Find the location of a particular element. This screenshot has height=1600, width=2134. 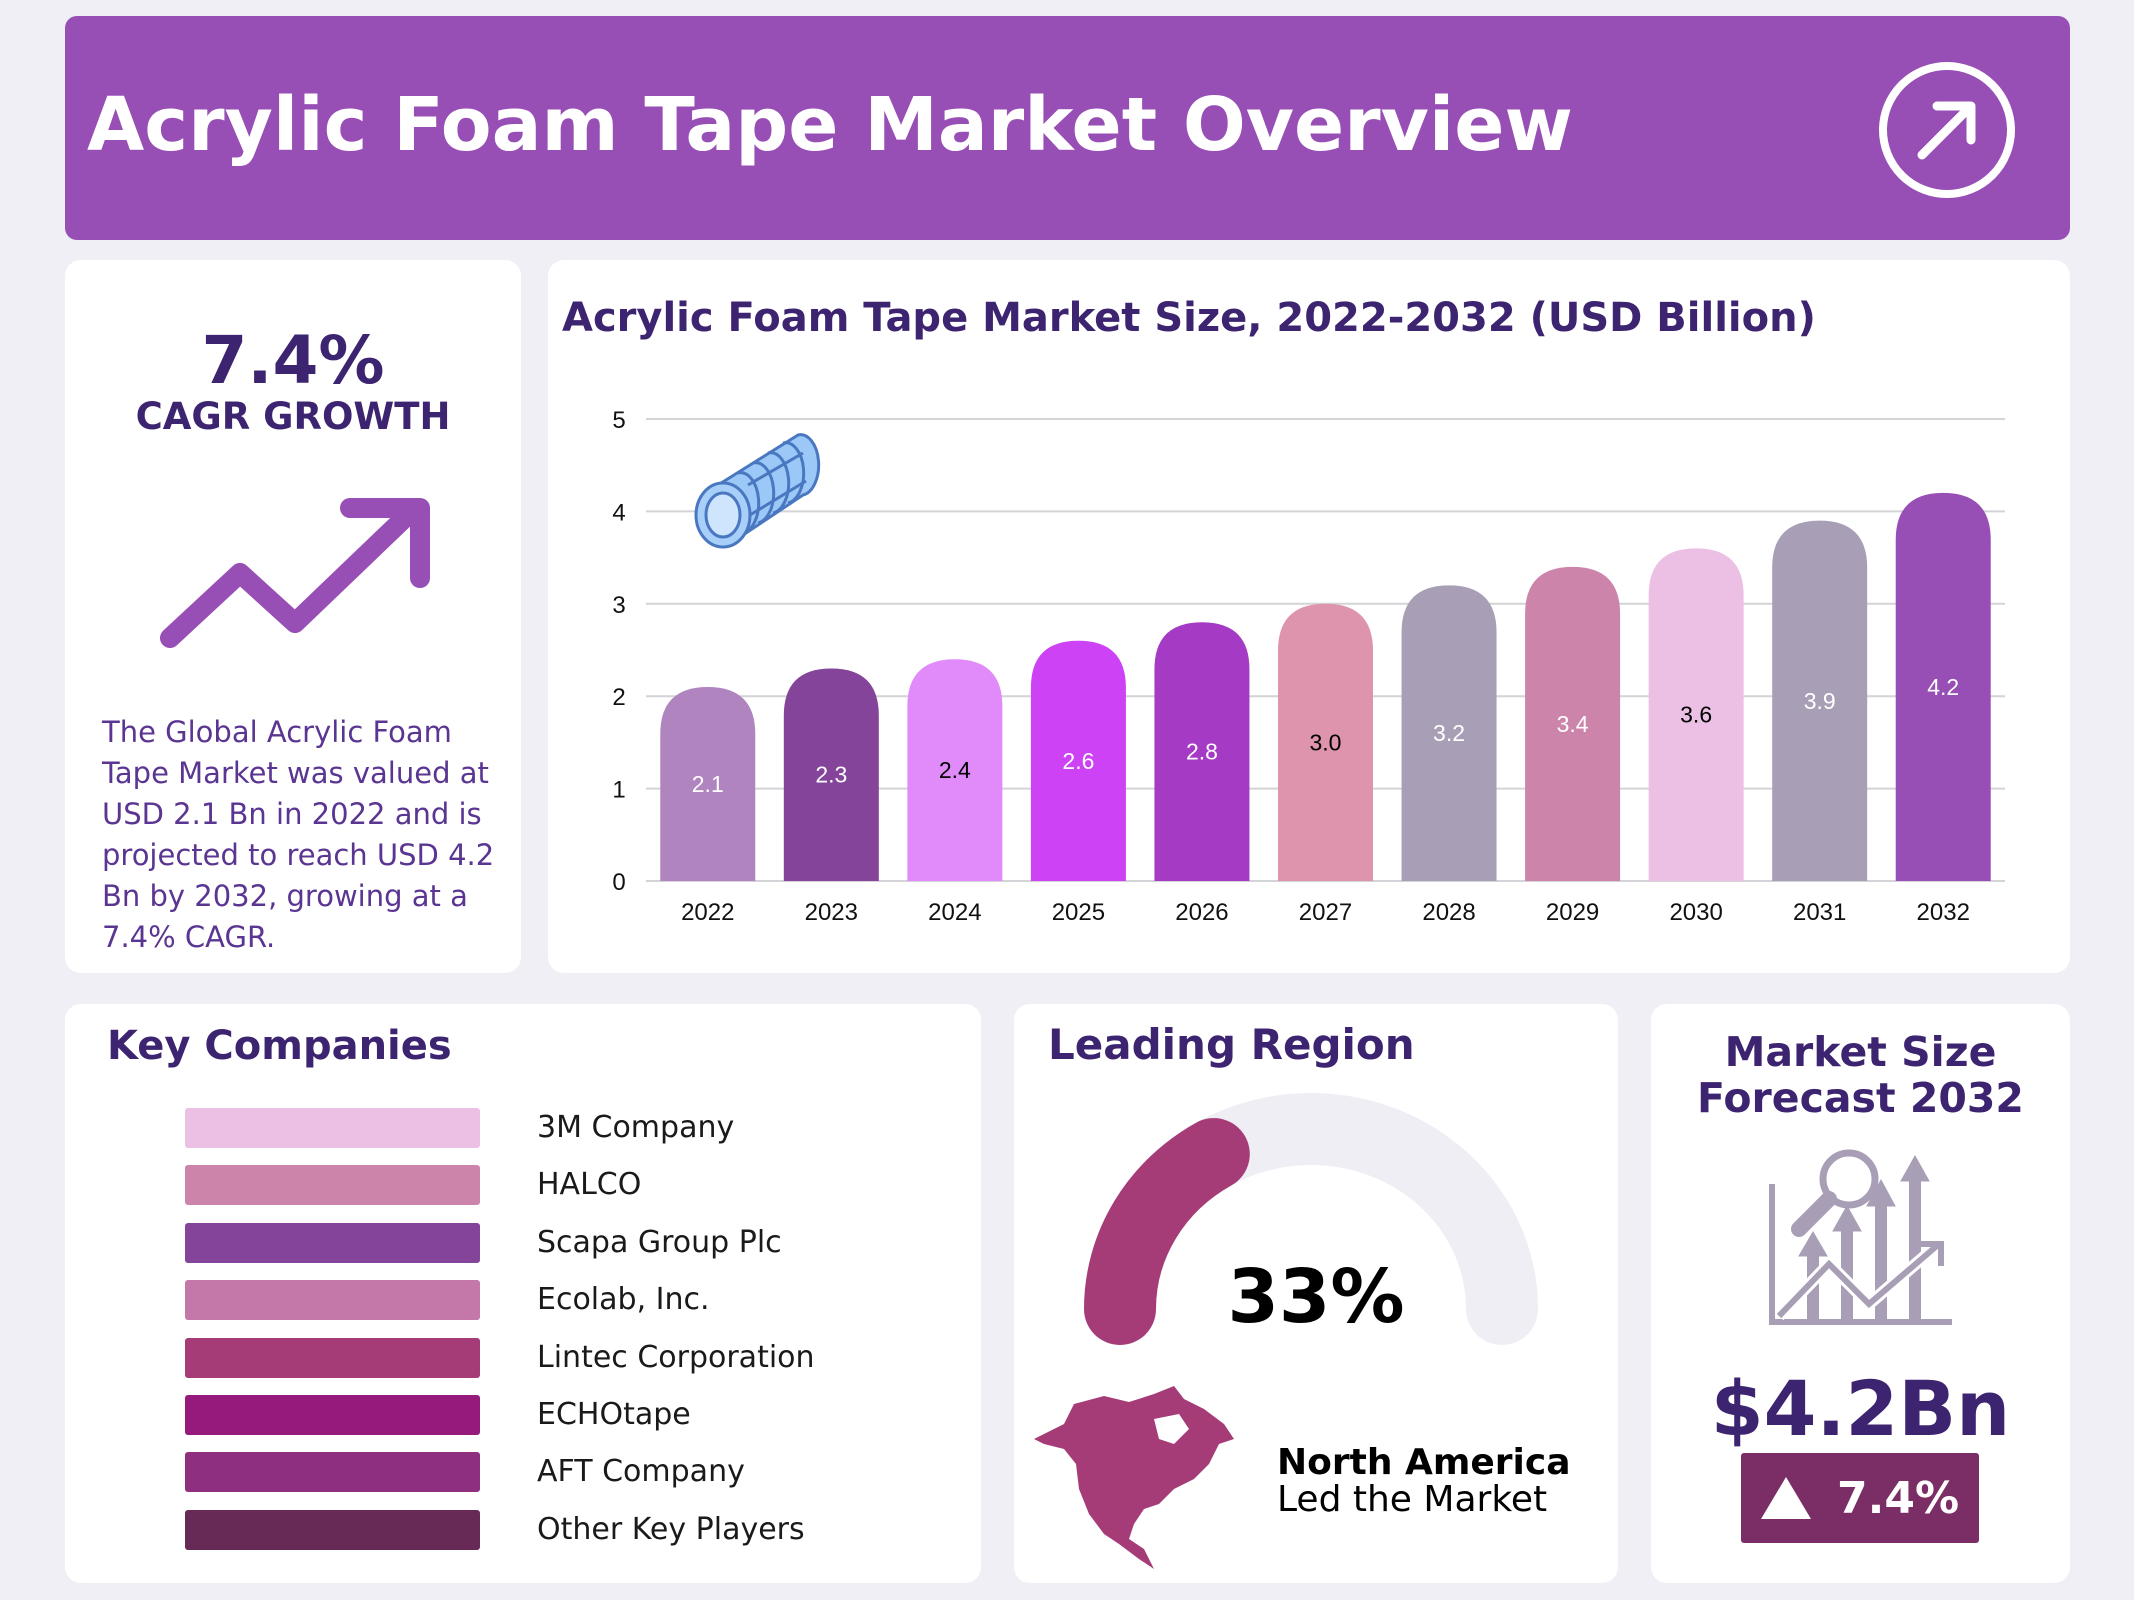

bar-value-label: 3.9 is located at coordinates (1820, 701).